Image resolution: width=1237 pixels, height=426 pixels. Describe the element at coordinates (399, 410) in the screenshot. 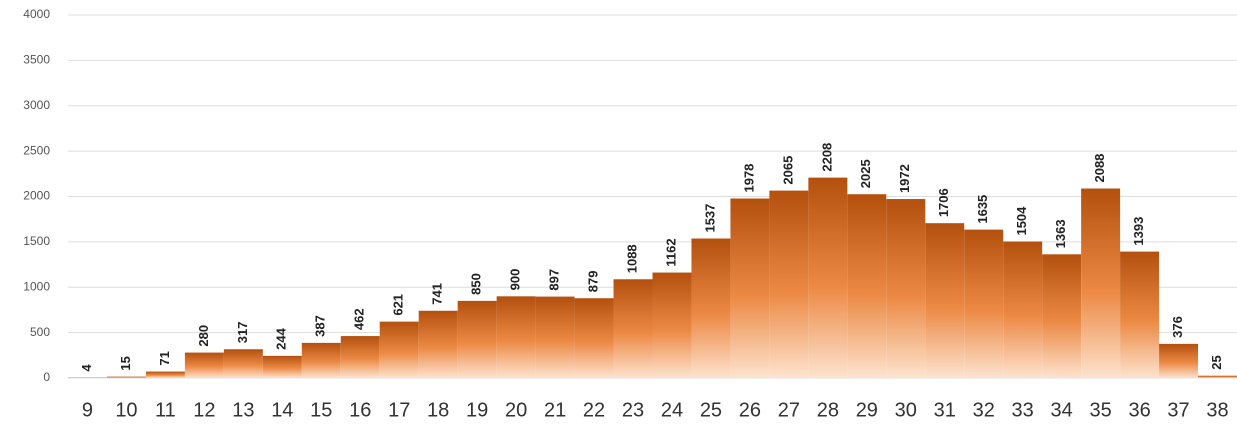

I see `x-tick-label: 17` at that location.